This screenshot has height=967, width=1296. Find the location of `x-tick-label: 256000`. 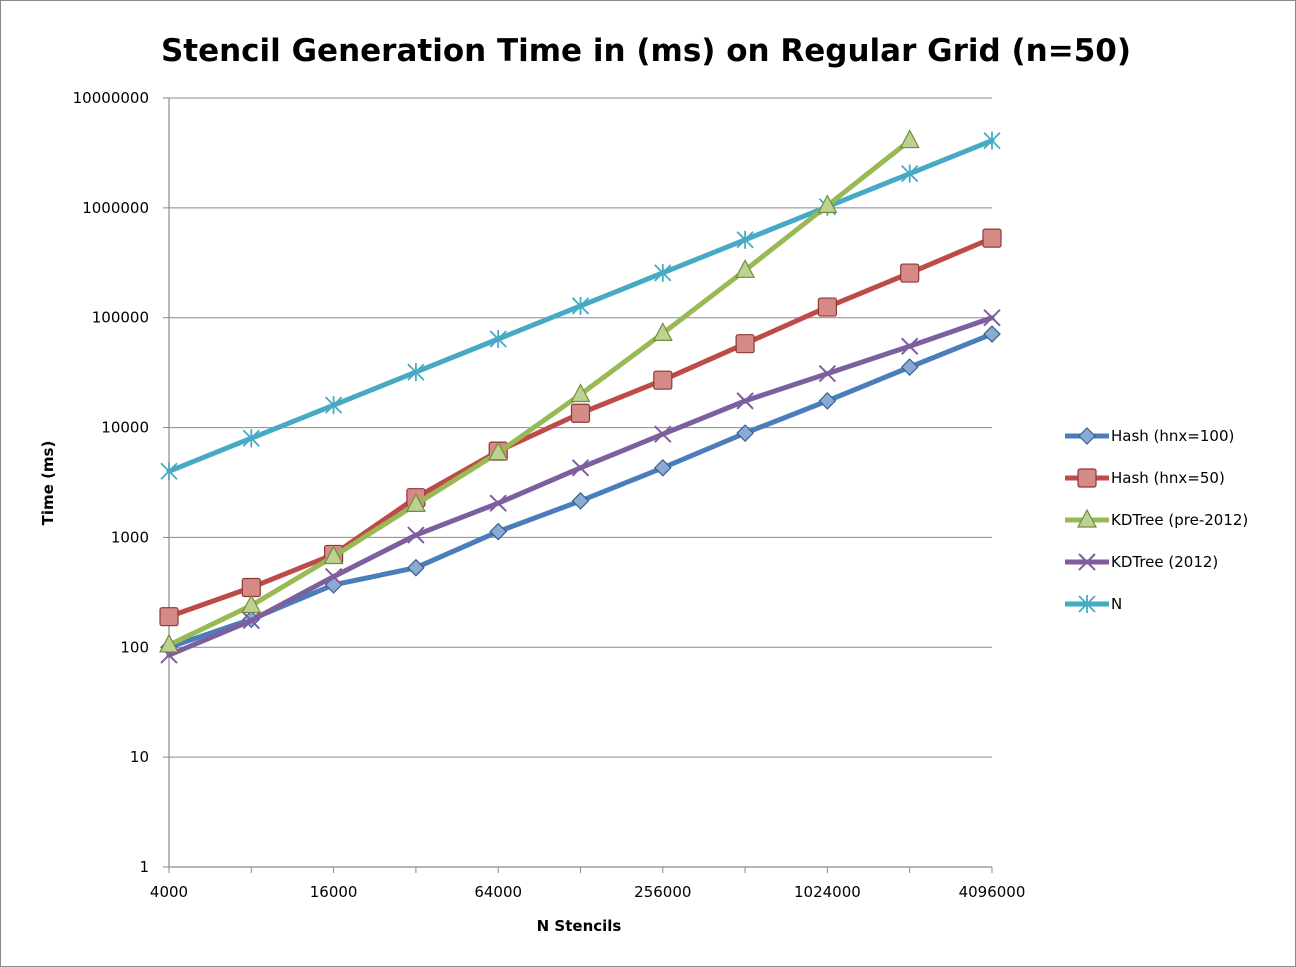

x-tick-label: 256000 is located at coordinates (662, 892).